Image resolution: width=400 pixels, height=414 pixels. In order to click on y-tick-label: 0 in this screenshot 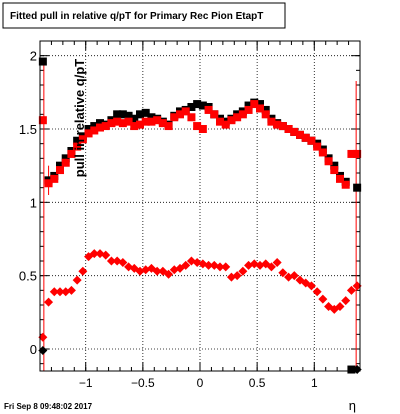, I will do `click(33, 349)`.